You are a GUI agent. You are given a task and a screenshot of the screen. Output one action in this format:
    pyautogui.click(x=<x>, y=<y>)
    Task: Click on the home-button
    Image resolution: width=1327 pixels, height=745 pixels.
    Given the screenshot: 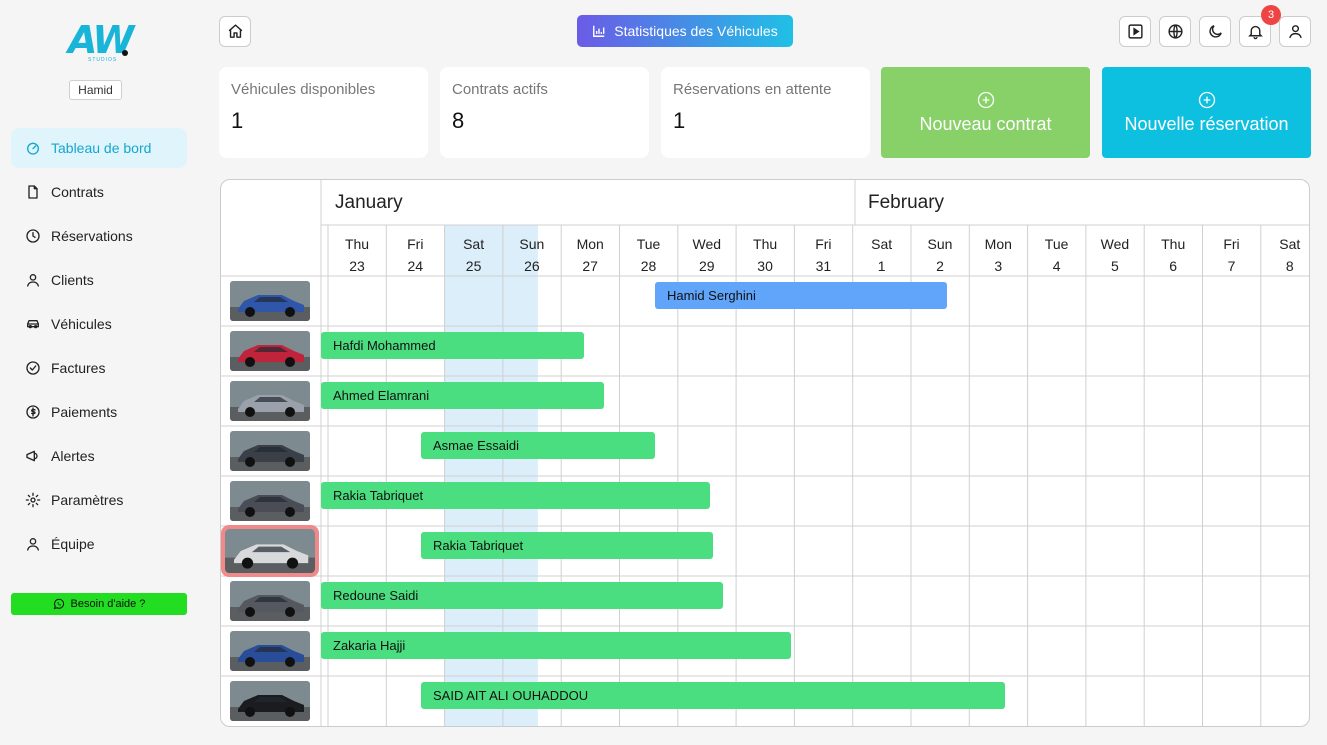 What is the action you would take?
    pyautogui.click(x=235, y=31)
    